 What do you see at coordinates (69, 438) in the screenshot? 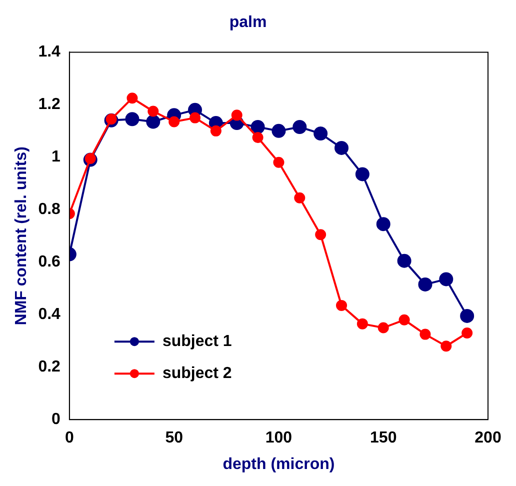
I see `x-tick-label: 0` at bounding box center [69, 438].